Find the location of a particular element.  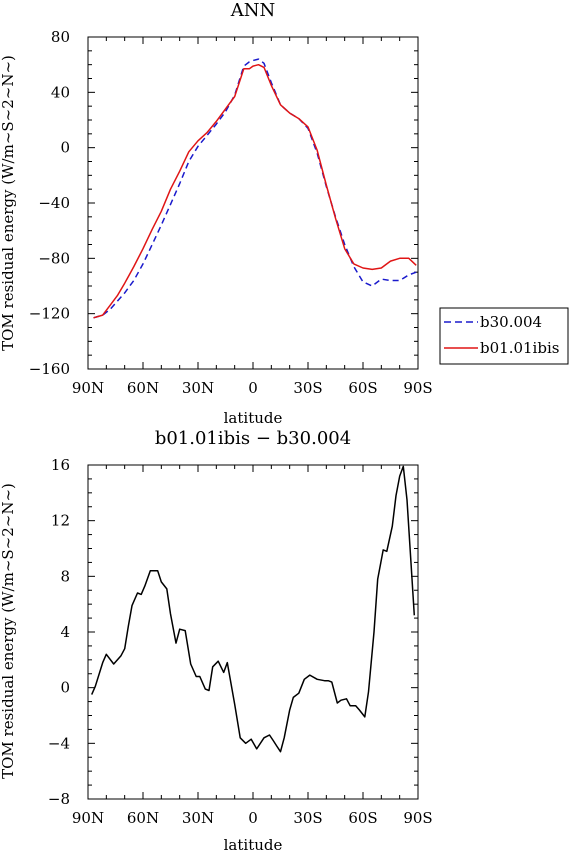

bottom-x-tick-label-0: 0 is located at coordinates (253, 818).